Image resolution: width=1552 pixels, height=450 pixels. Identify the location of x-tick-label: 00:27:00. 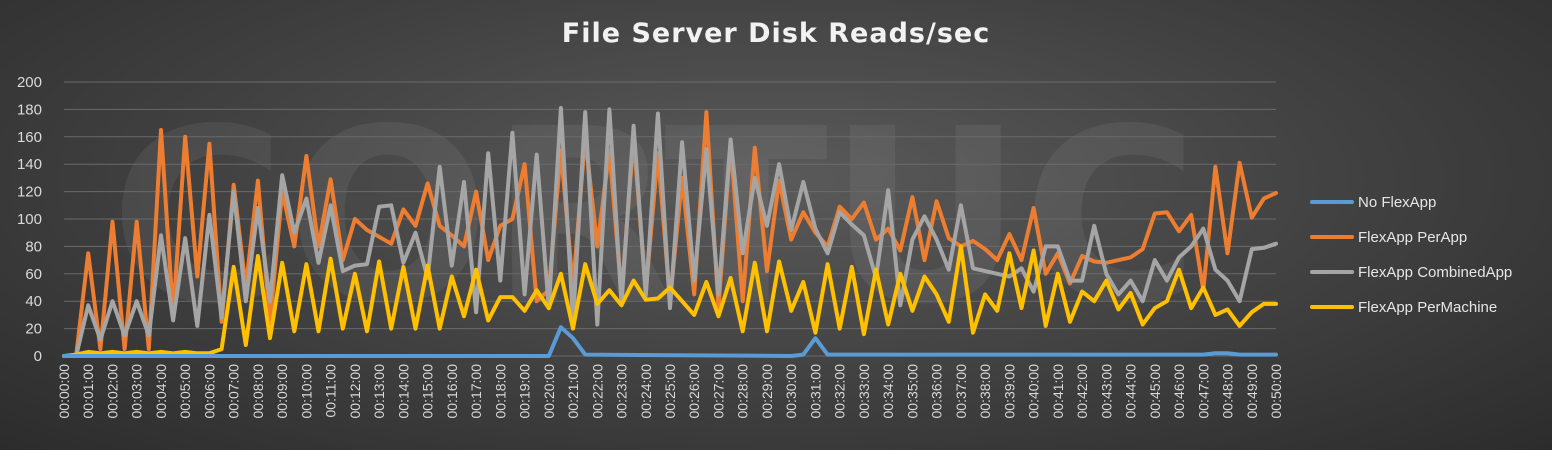
(718, 391).